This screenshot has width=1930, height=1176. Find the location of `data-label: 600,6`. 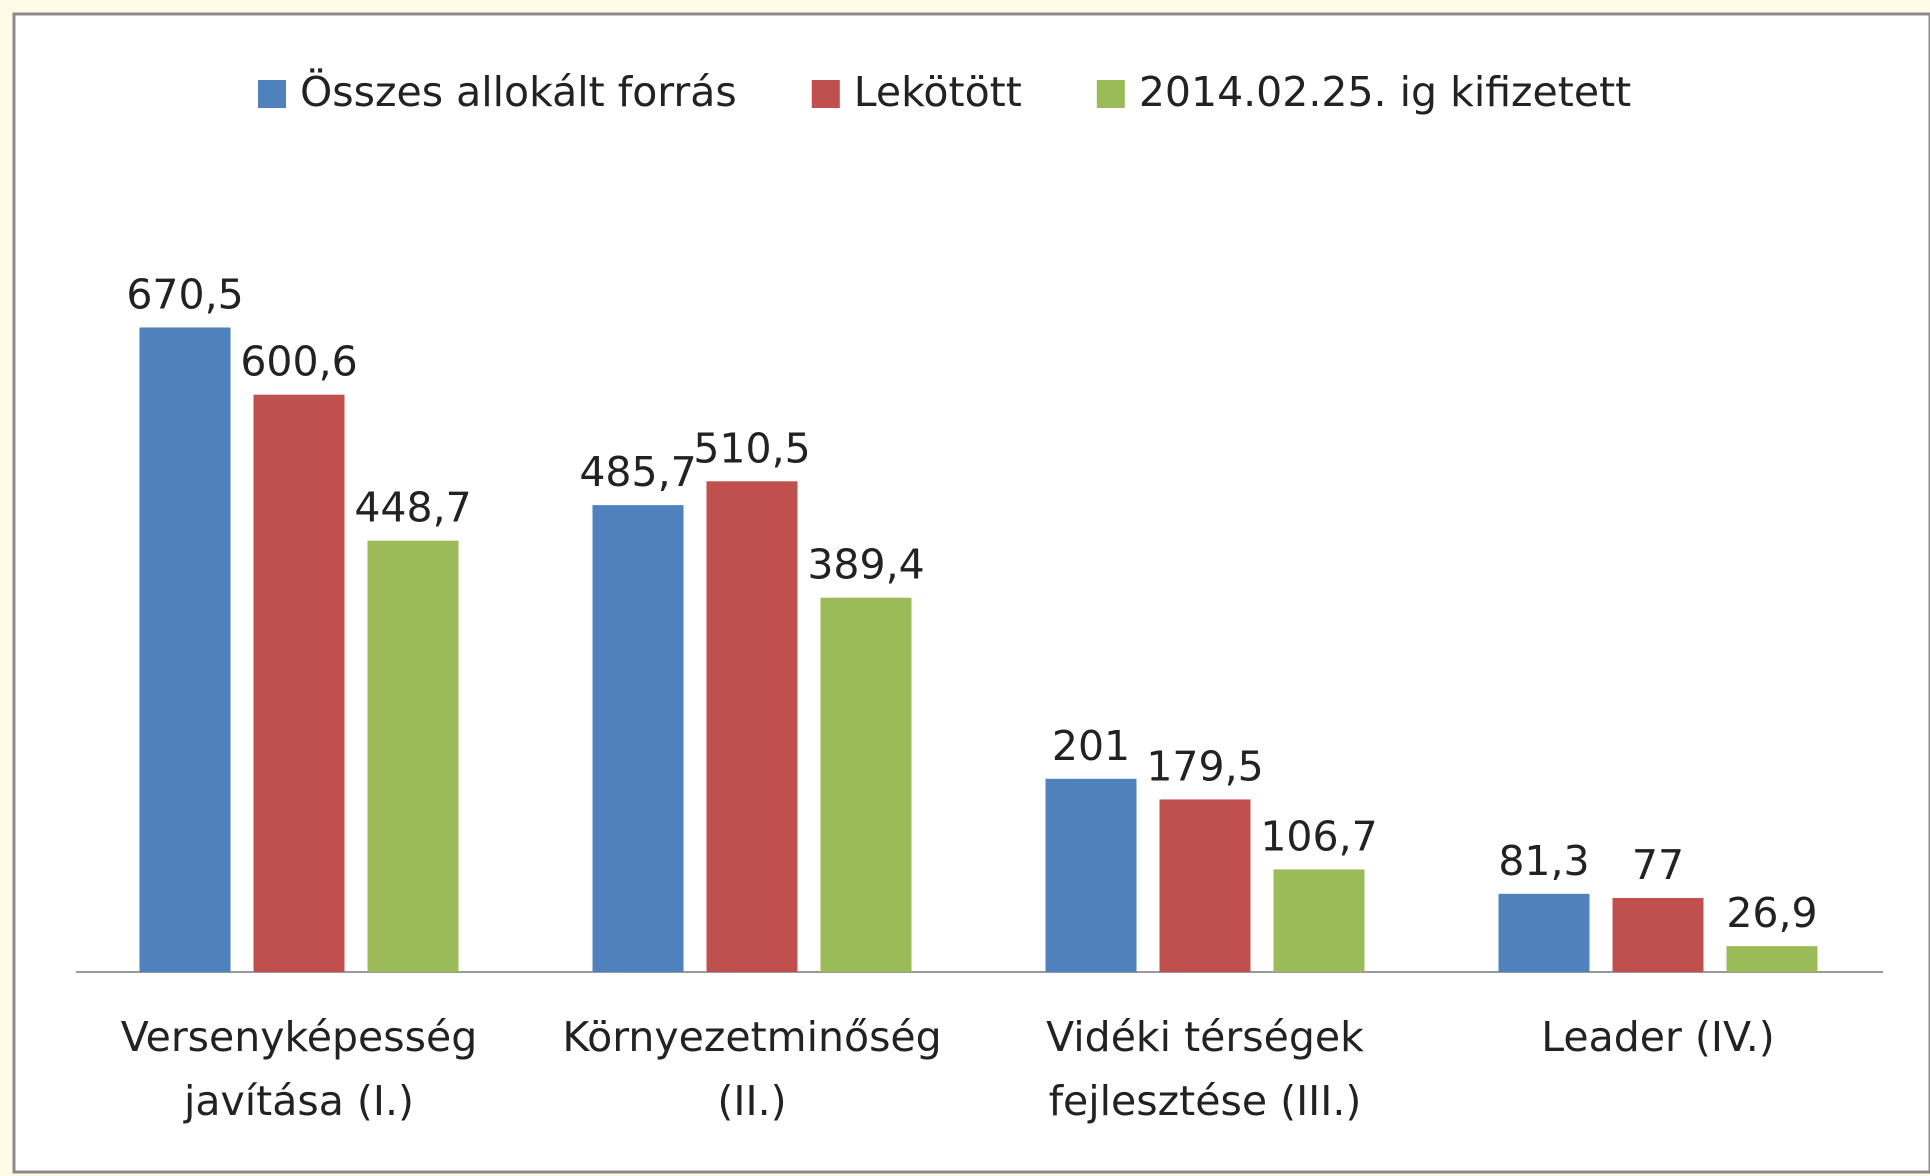

data-label: 600,6 is located at coordinates (298, 362).